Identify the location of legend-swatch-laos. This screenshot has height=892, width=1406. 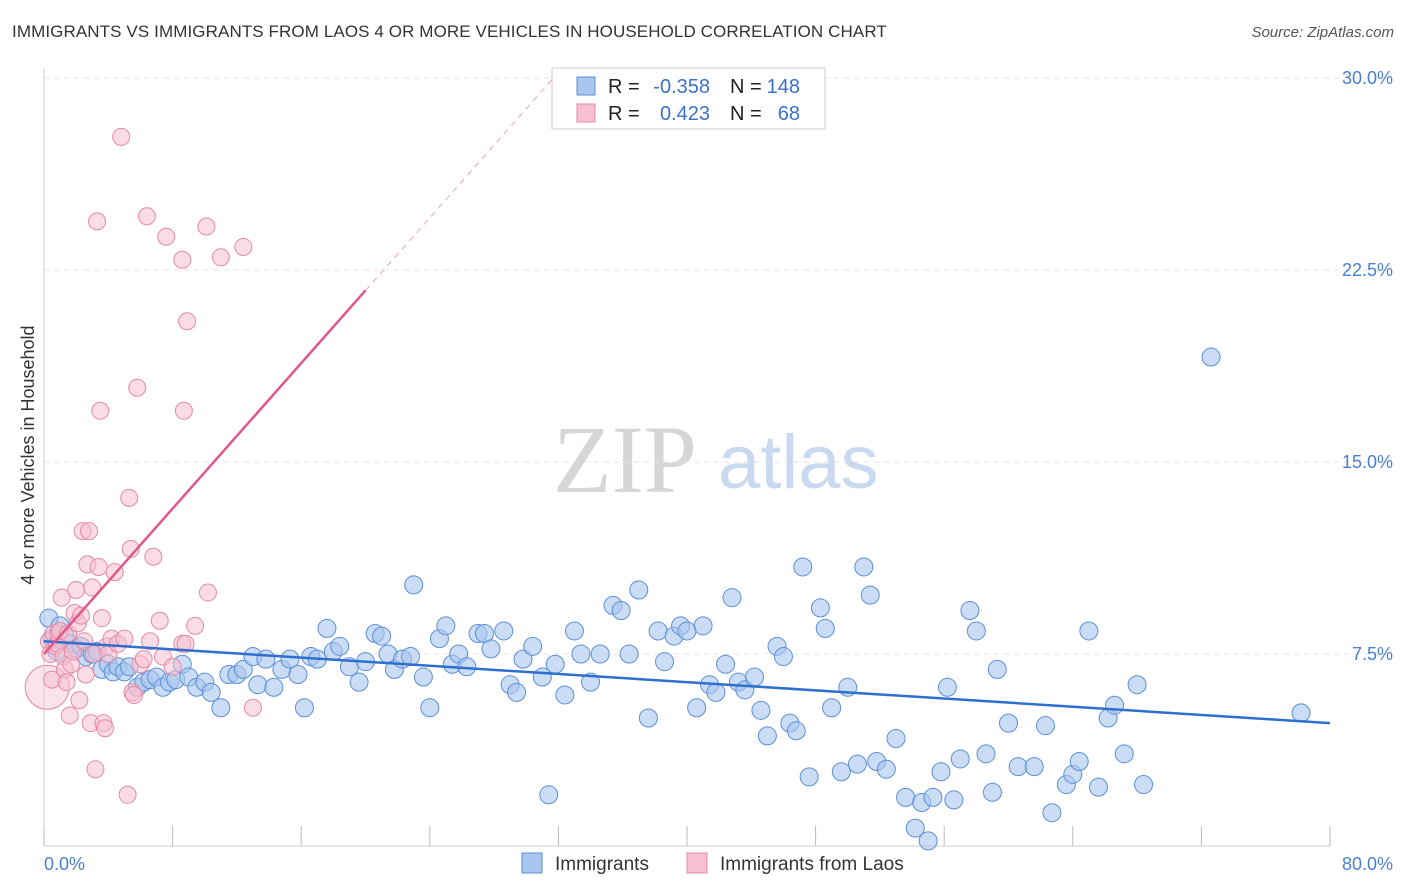
(697, 863).